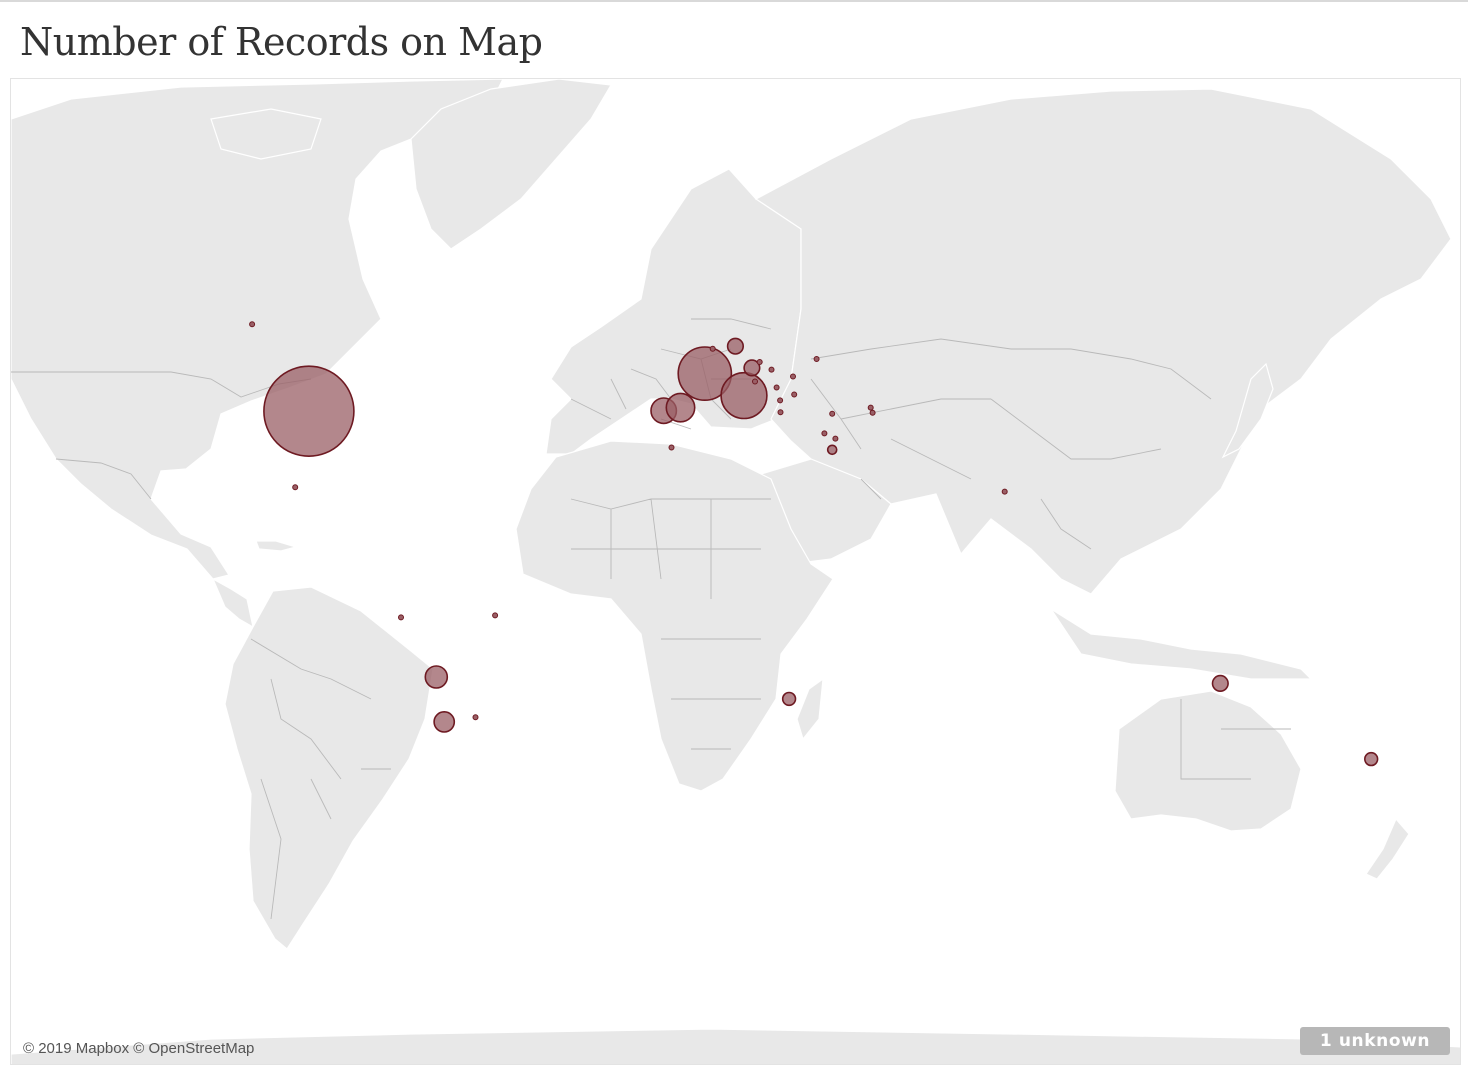 The image size is (1468, 1076). Describe the element at coordinates (320, 779) in the screenshot. I see `border-south-america` at that location.